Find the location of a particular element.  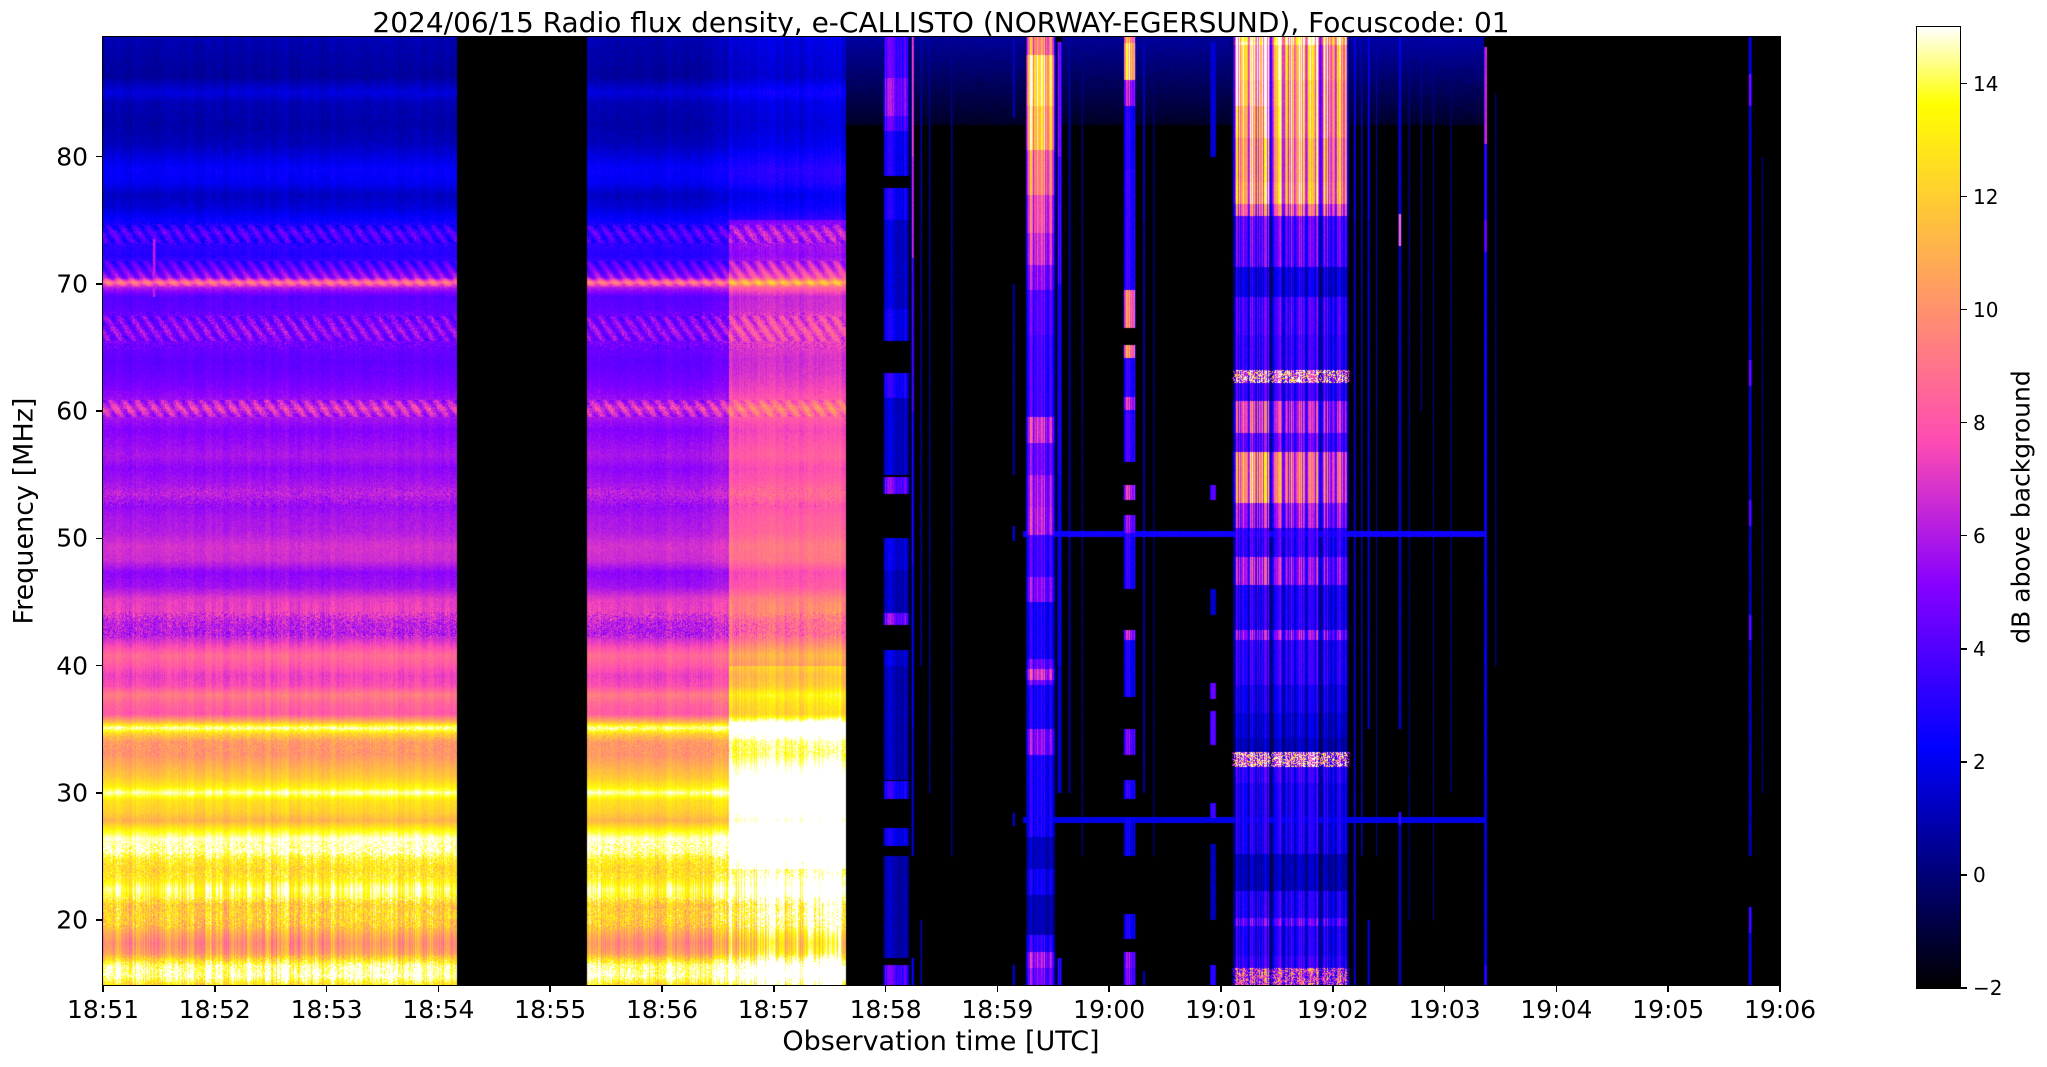

x-tick-label: 18:58 is located at coordinates (885, 1009).